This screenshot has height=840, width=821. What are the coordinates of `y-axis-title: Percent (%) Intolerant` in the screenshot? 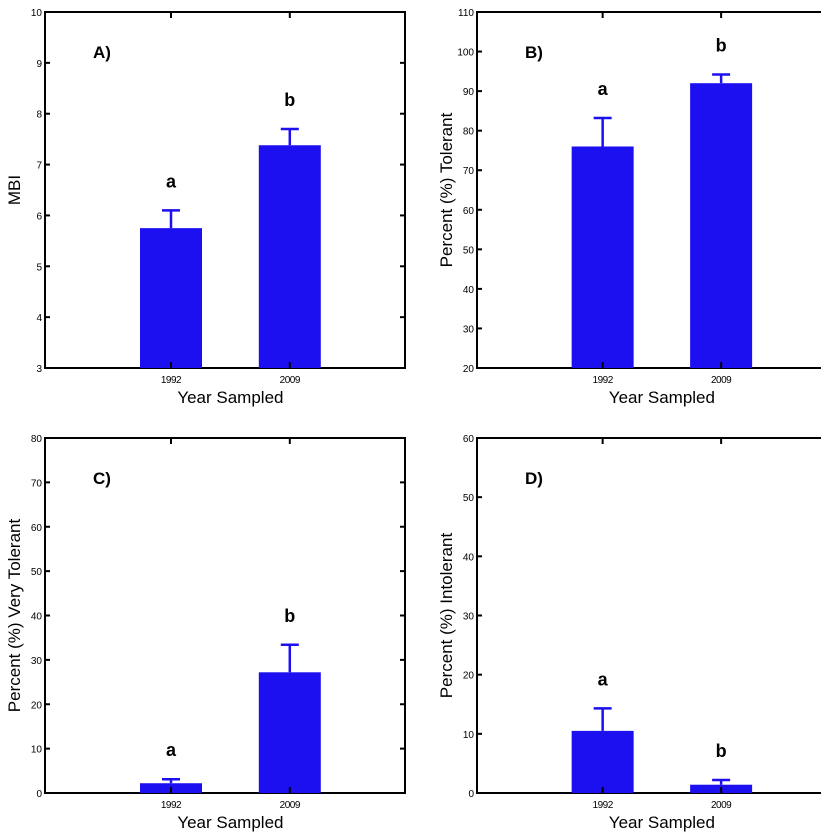 It's located at (446, 616).